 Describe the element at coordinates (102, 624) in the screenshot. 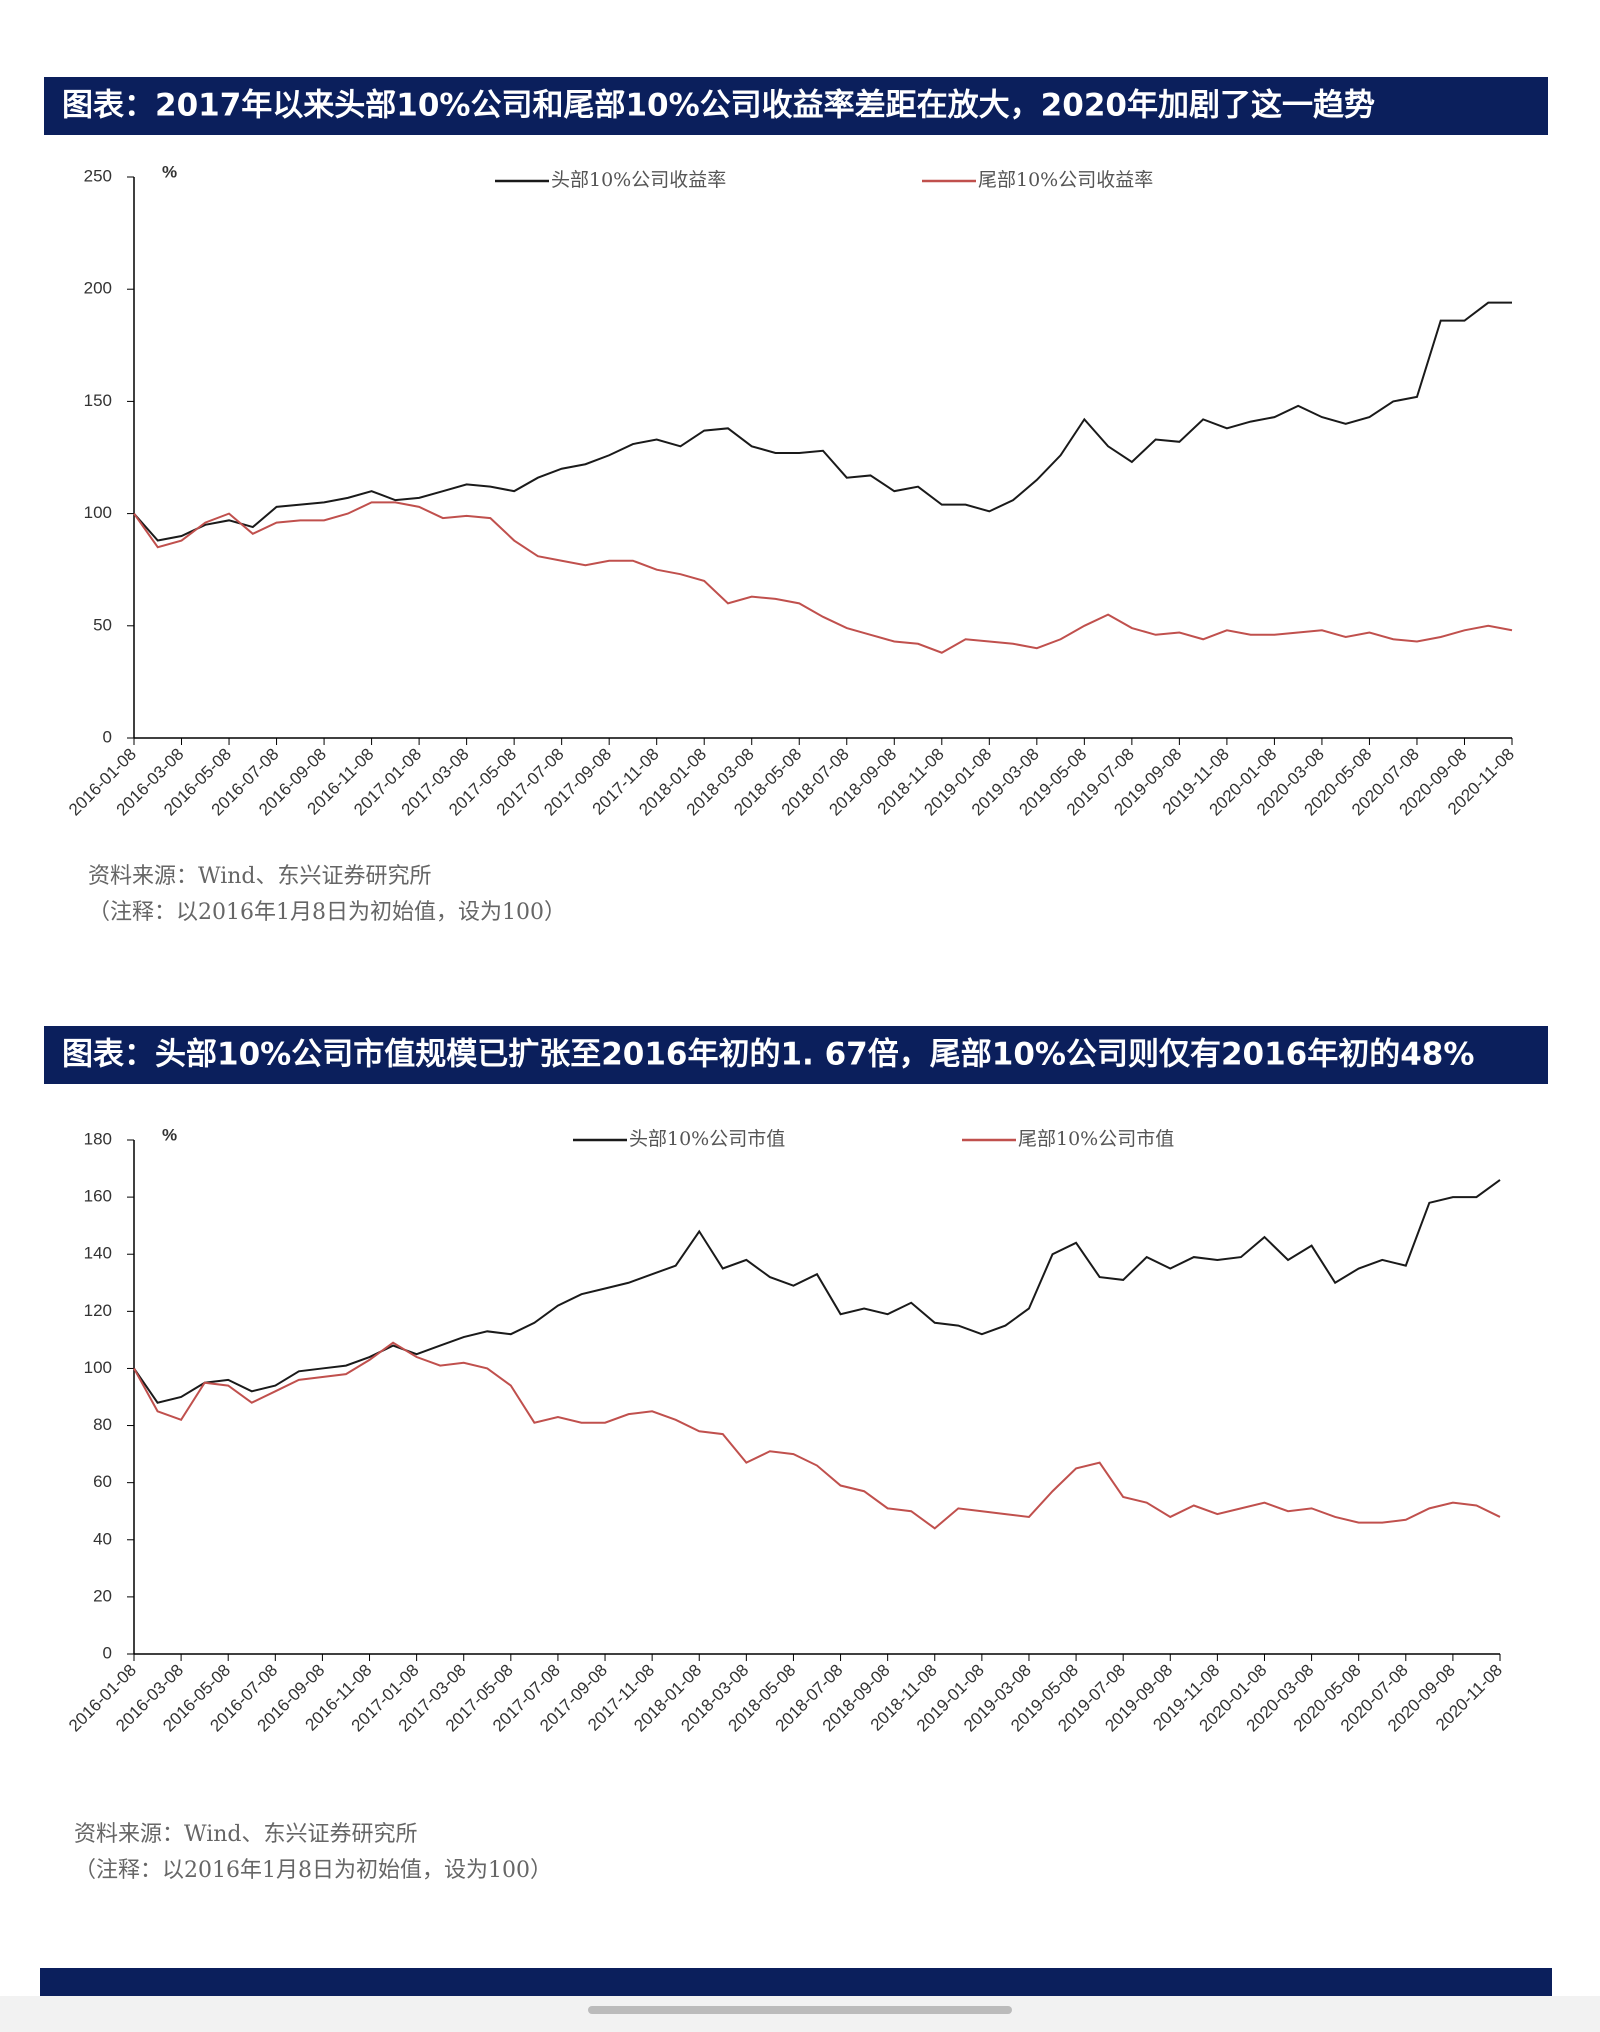

I see `y-tick-label: 50` at that location.